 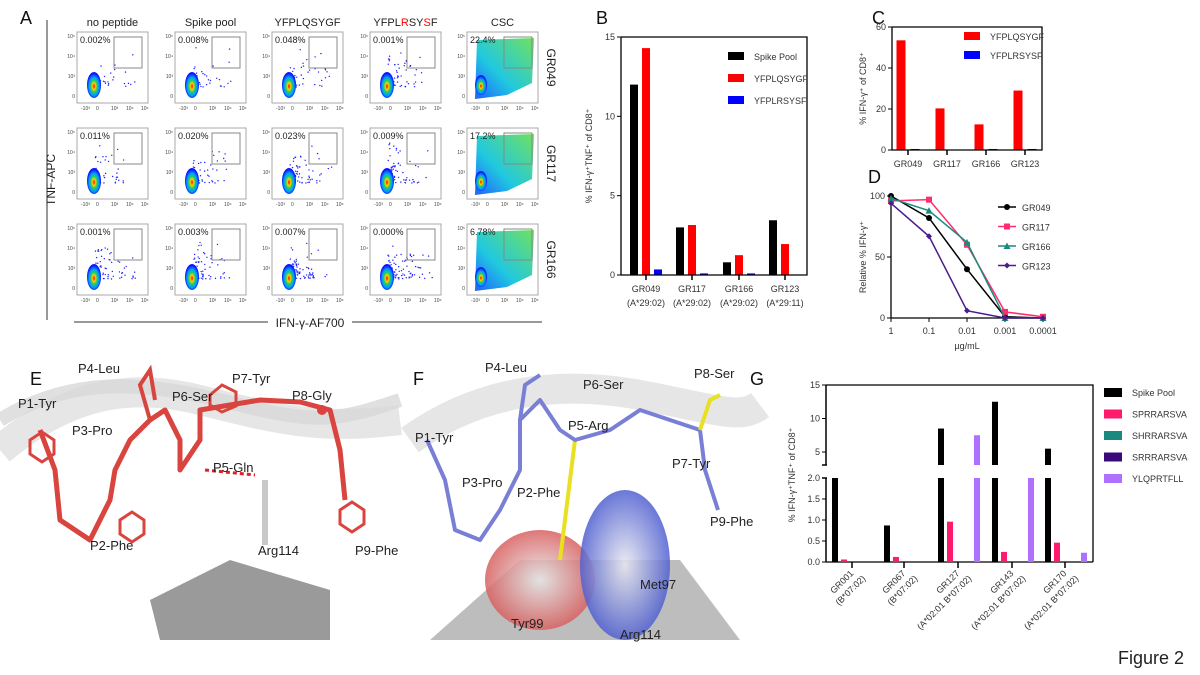 I want to click on legend-label: YFPLRSYSF, so click(x=1016, y=56).